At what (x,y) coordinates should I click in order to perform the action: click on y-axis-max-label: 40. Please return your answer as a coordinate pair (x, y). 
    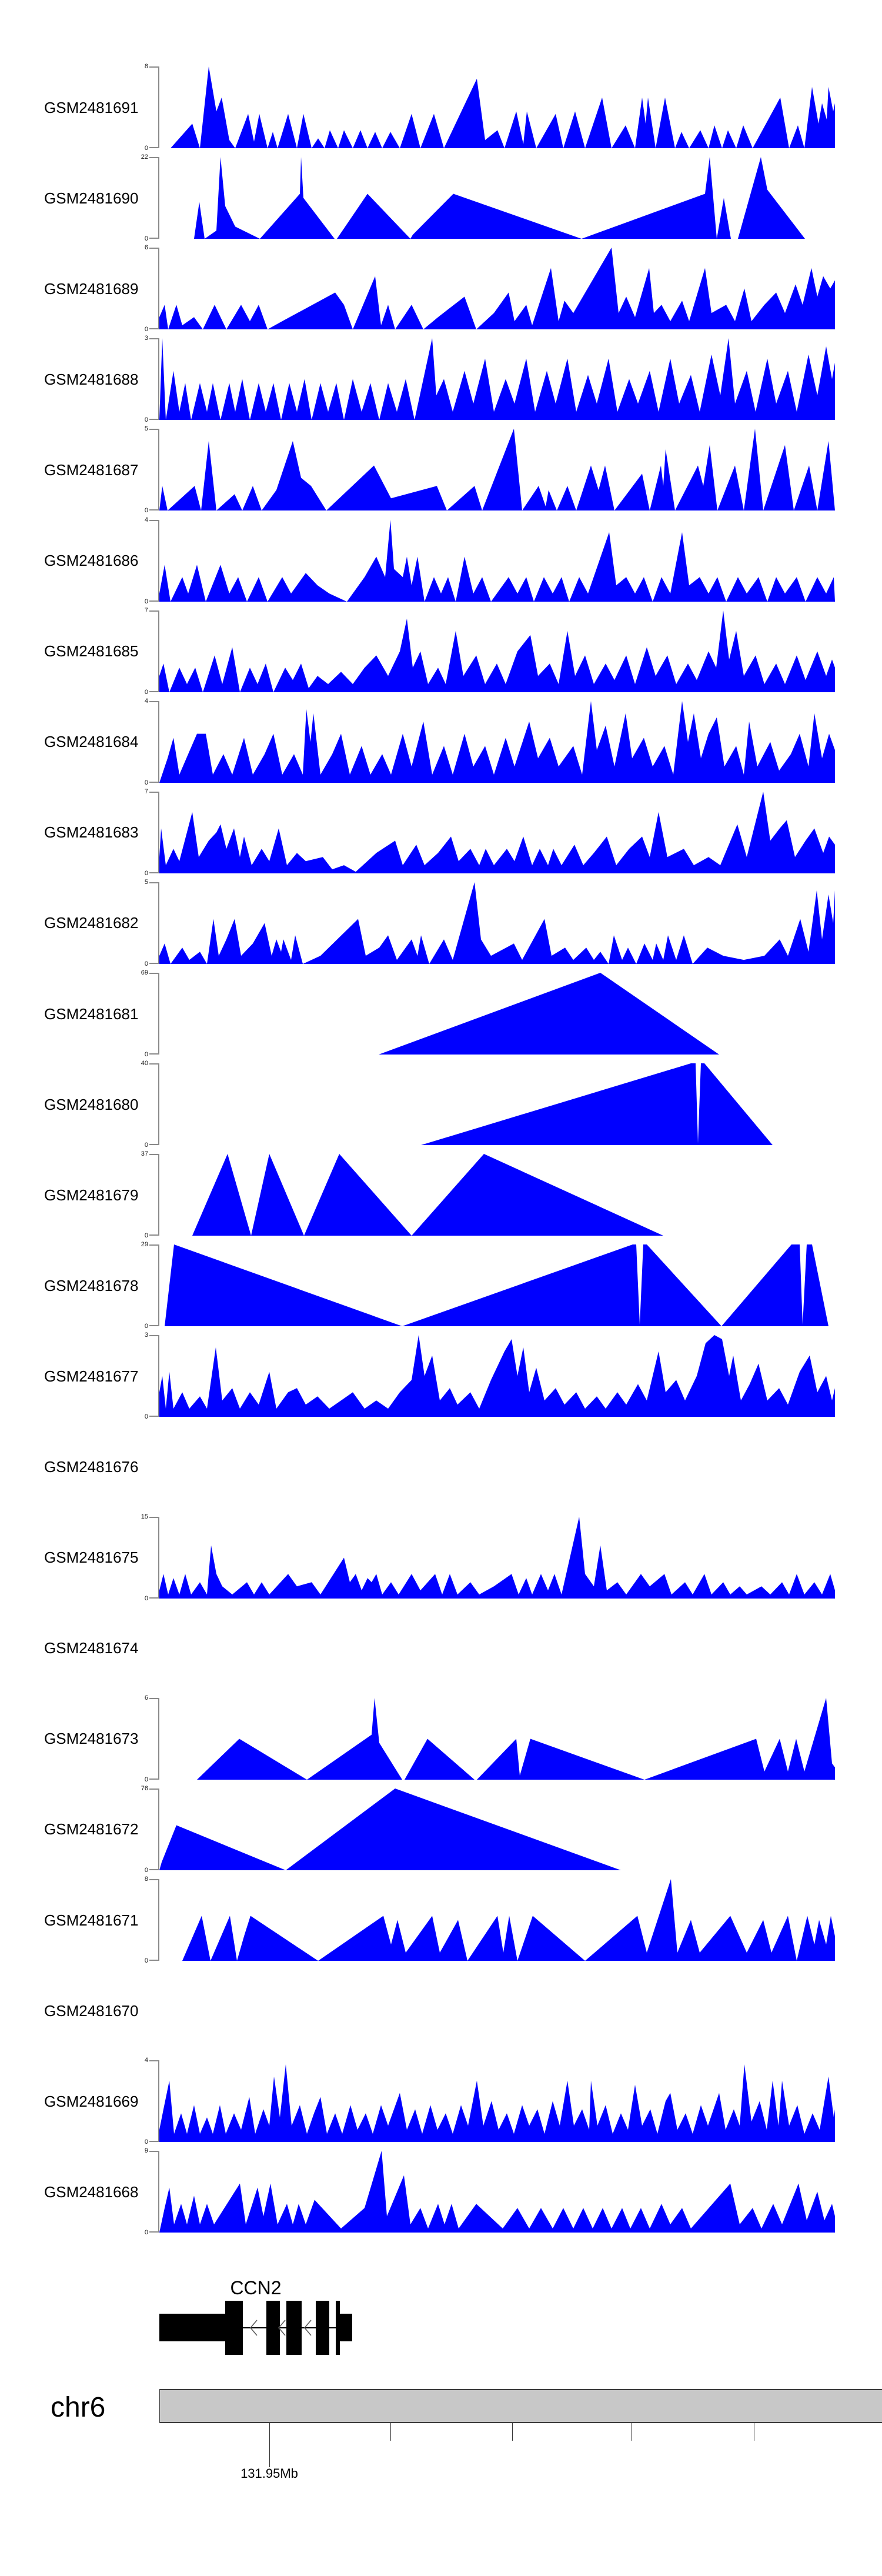
    Looking at the image, I should click on (144, 1063).